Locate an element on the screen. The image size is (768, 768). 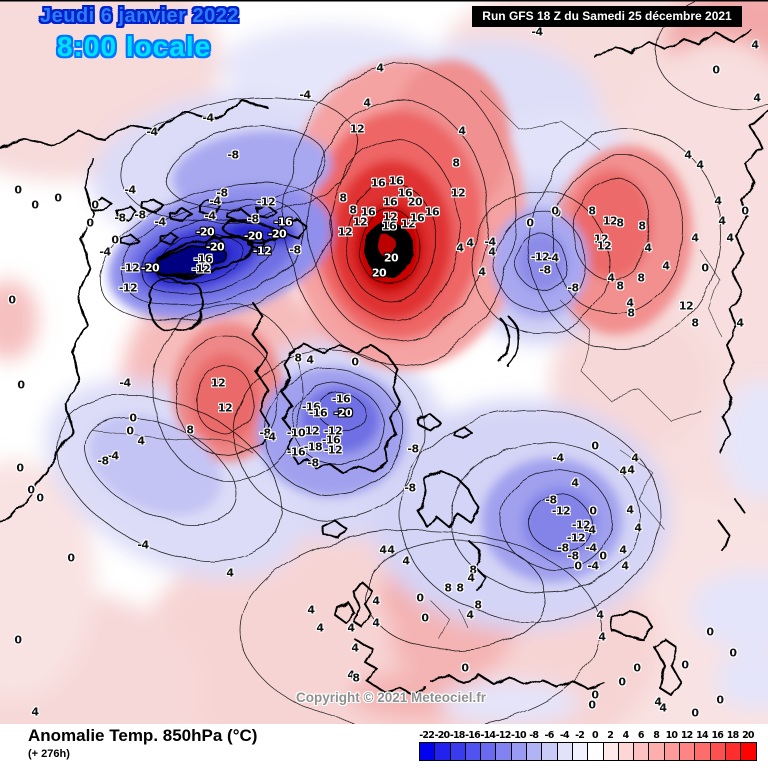
run-info-box: Run GFS 18 Z du Samedi 25 décembre 2021 is located at coordinates (607, 16).